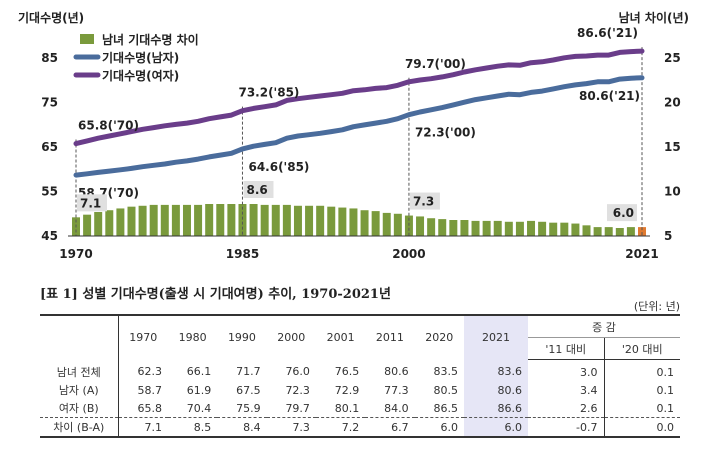 The width and height of the screenshot is (702, 465). Describe the element at coordinates (150, 39) in the screenshot. I see `legend-label: 남녀 기대수명 차이` at that location.